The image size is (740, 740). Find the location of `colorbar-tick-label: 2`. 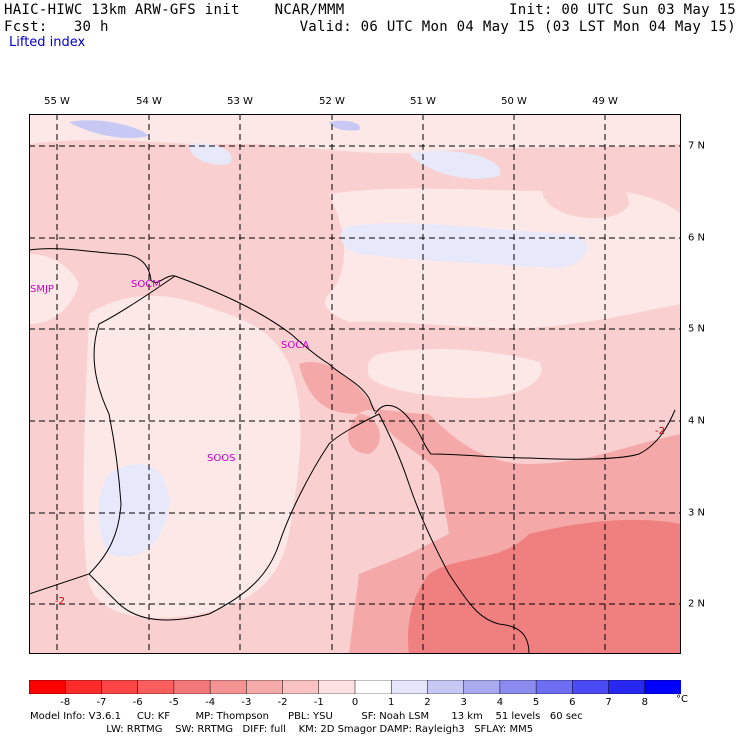

colorbar-tick-label: 2 is located at coordinates (427, 702).